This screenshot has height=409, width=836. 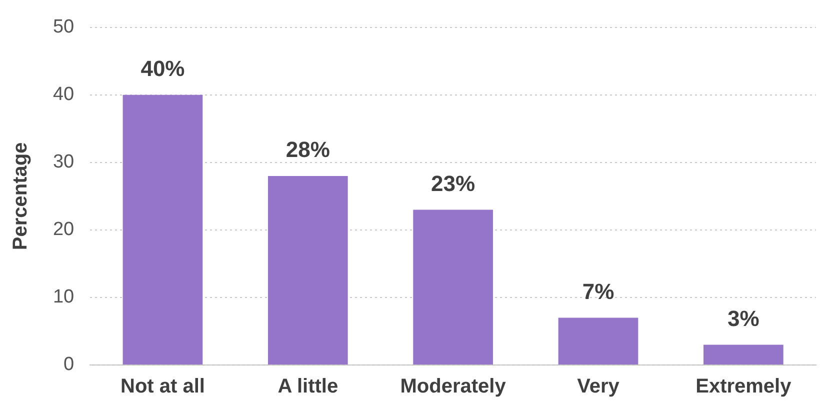 What do you see at coordinates (308, 387) in the screenshot?
I see `x-tick-label: A little` at bounding box center [308, 387].